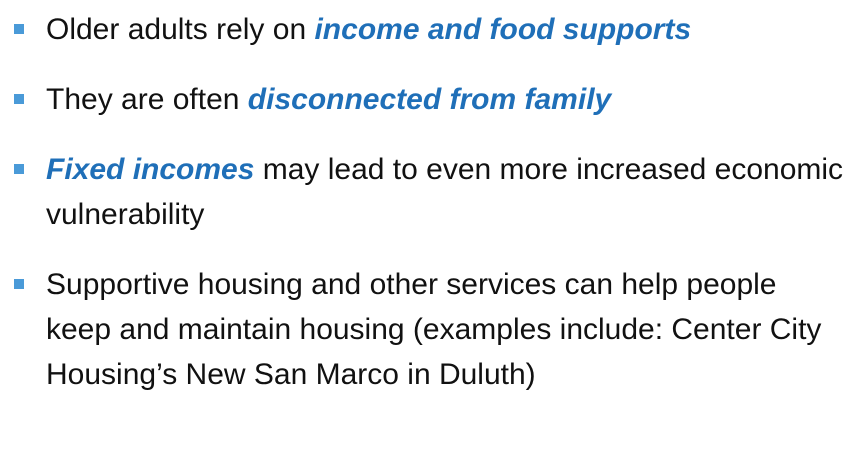 This screenshot has height=454, width=851. I want to click on emphasis-text: disconnected from family, so click(429, 99).